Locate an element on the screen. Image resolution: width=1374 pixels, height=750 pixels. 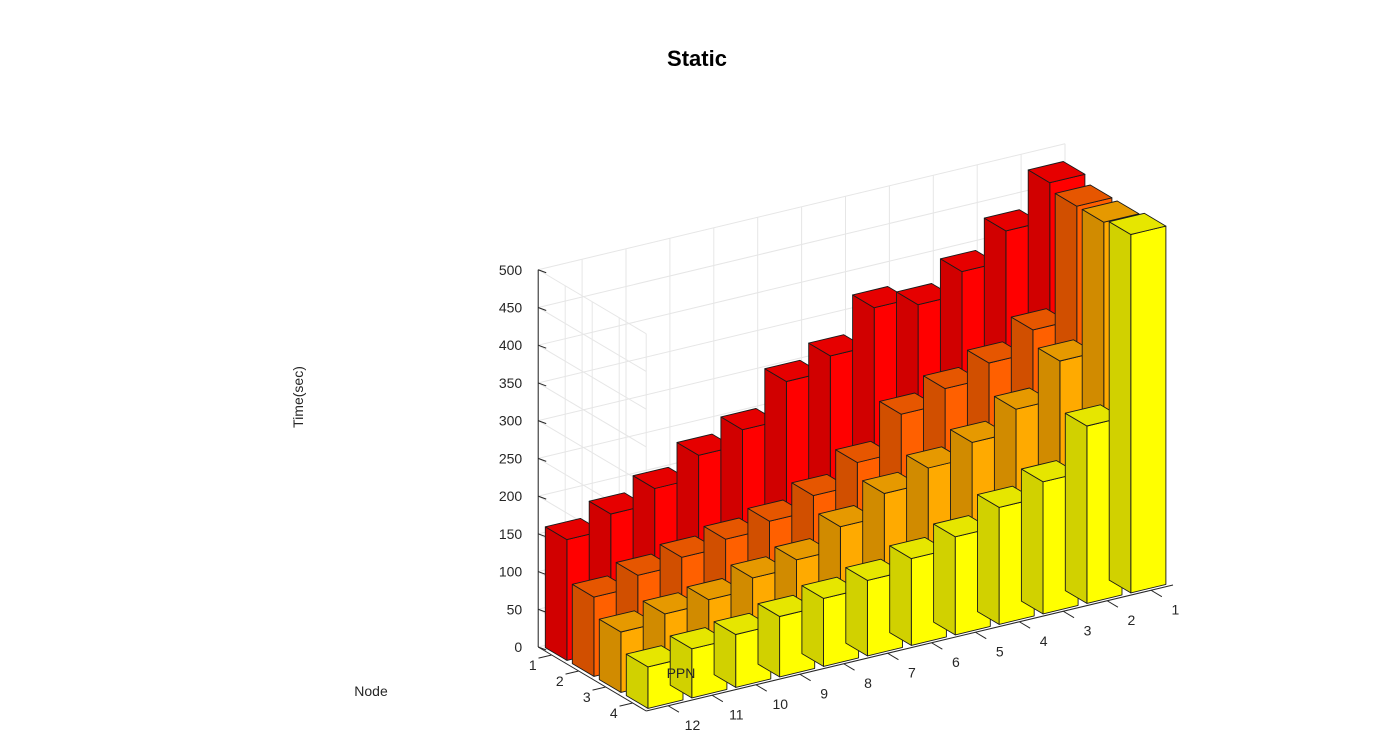
ppn-tick-label: 2 is located at coordinates (1132, 620).